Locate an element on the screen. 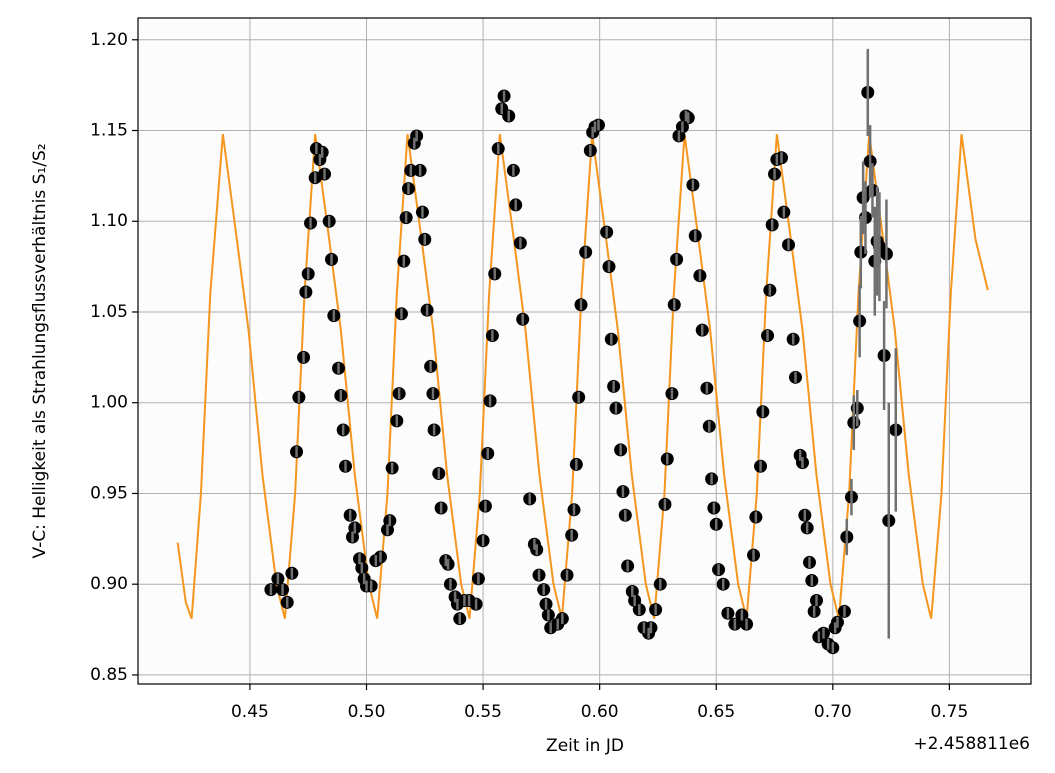  x-tick-label: 0.45 is located at coordinates (250, 712).